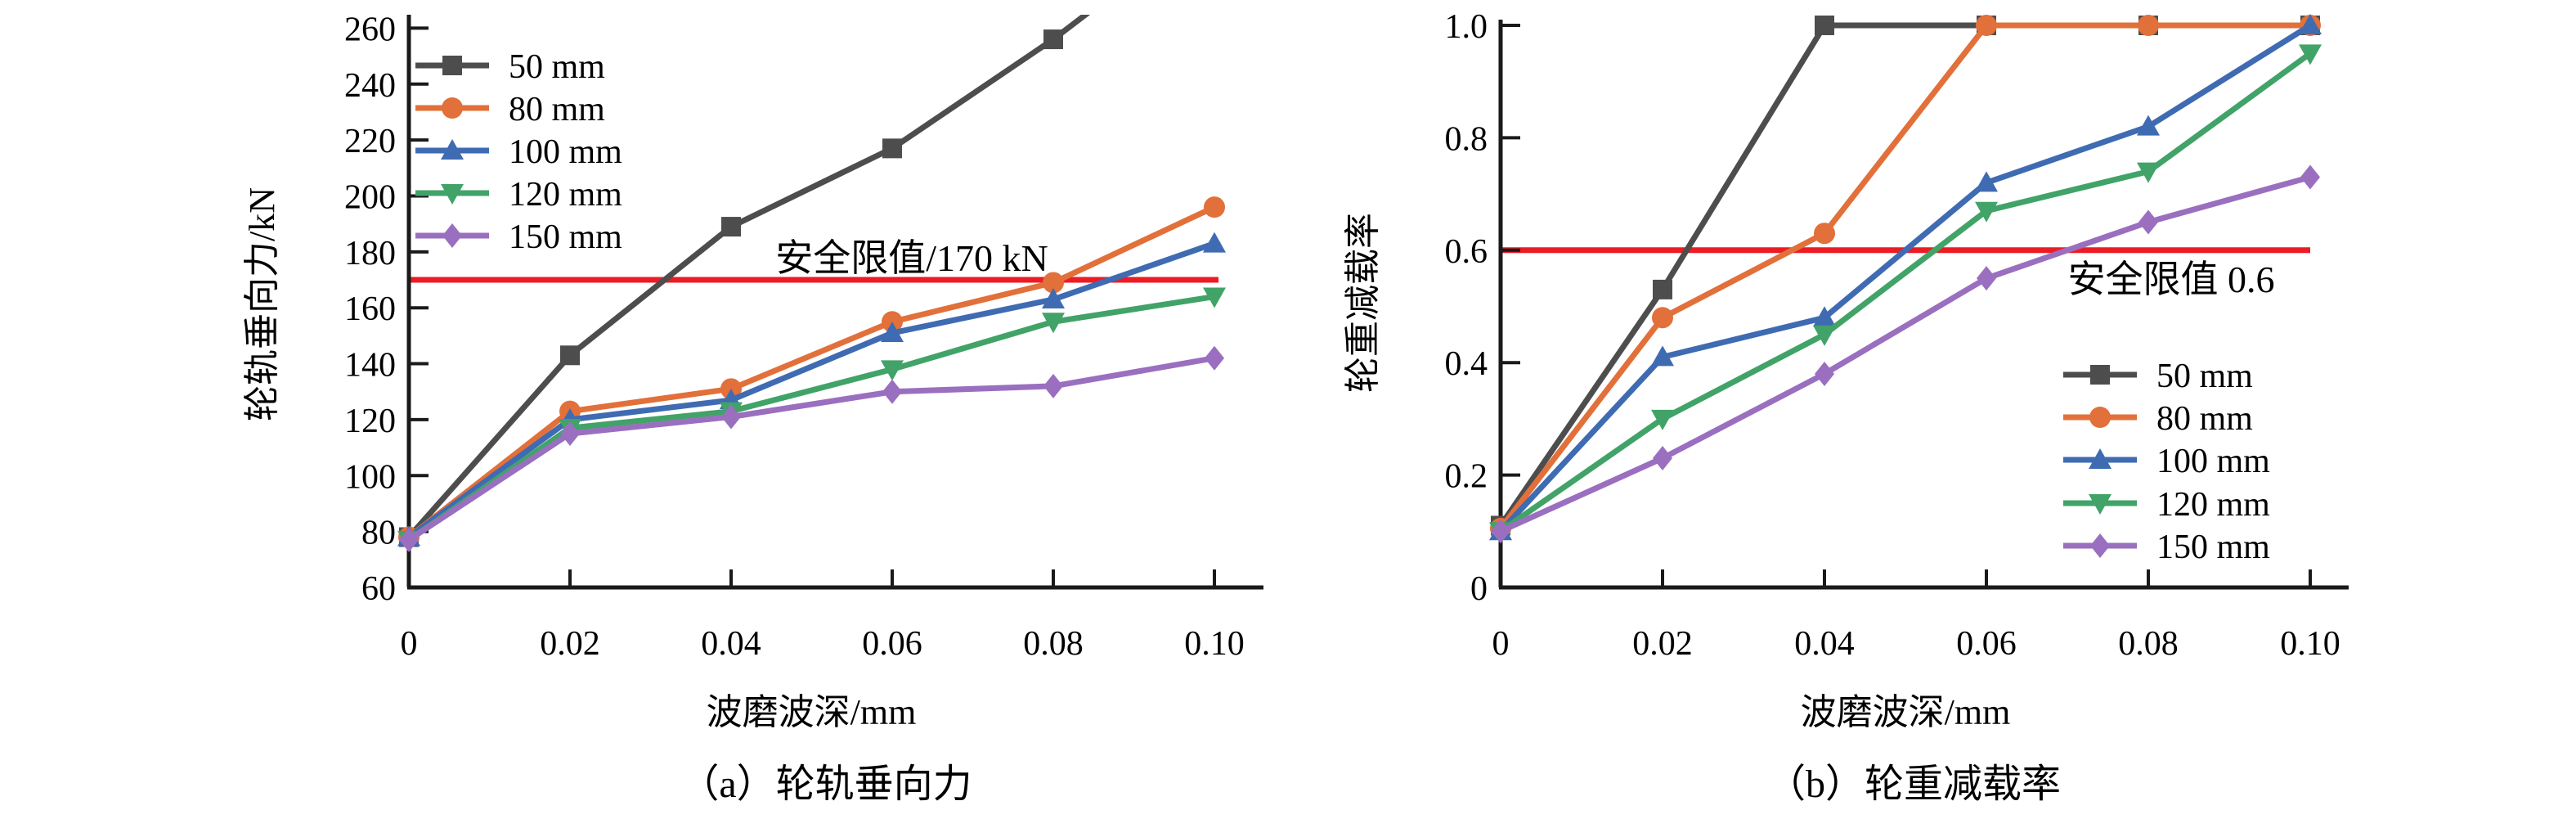  I want to click on y-tick-label: 0, so click(1479, 589).